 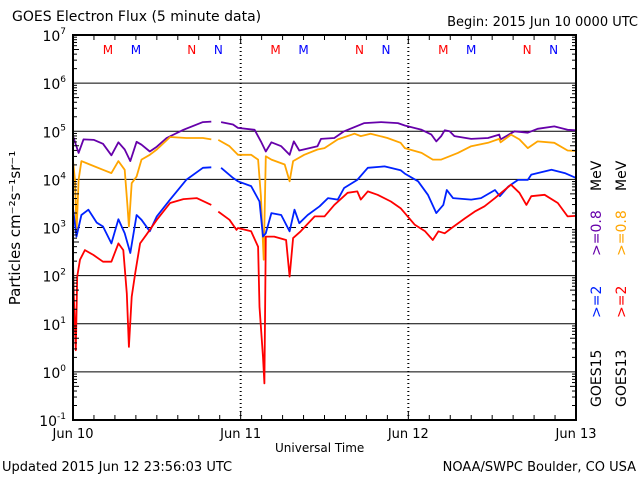 What do you see at coordinates (54, 229) in the screenshot?
I see `y-tick-label: 103` at bounding box center [54, 229].